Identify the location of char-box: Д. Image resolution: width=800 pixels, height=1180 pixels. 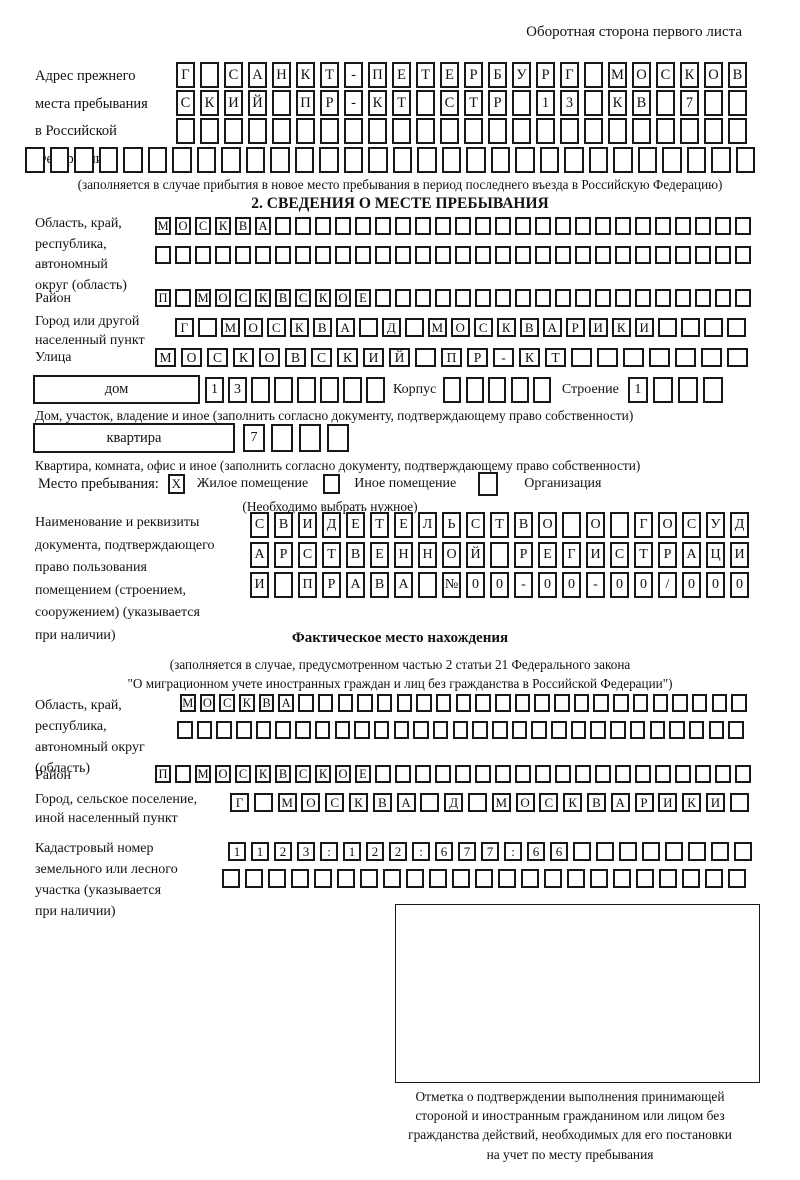
(454, 802).